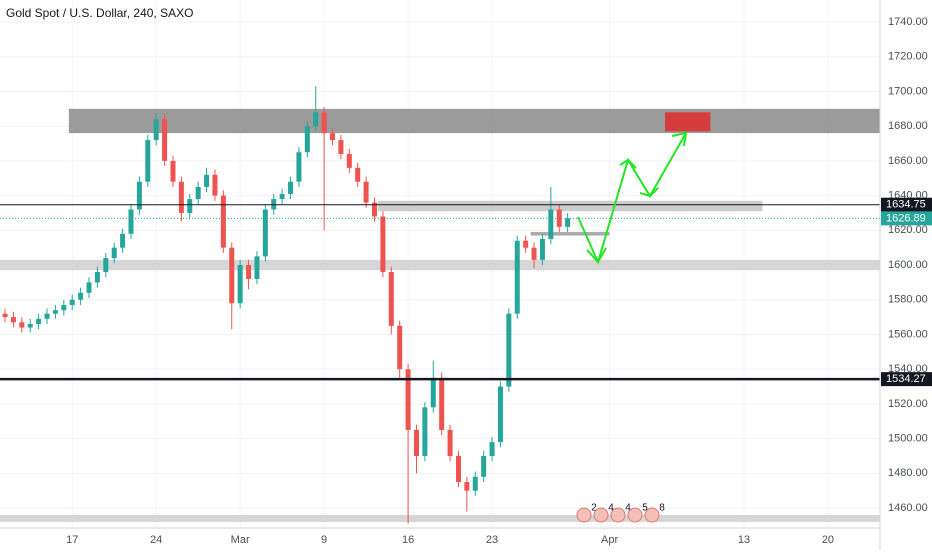 This screenshot has width=932, height=555. What do you see at coordinates (908, 404) in the screenshot?
I see `y-tick-label: 1520.00` at bounding box center [908, 404].